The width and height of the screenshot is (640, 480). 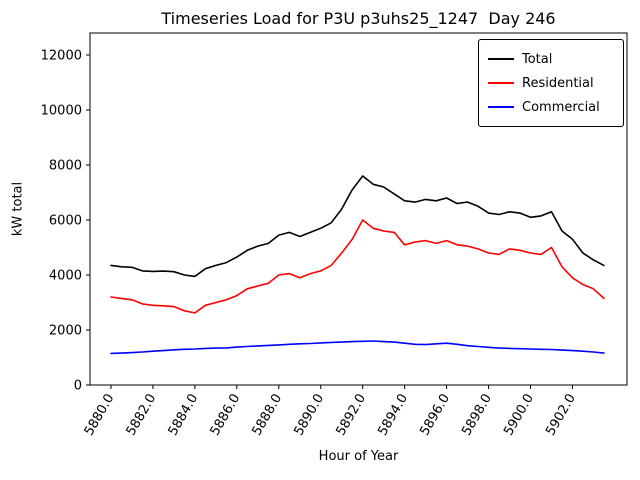 I want to click on legend-item-total: Total, so click(x=551, y=59).